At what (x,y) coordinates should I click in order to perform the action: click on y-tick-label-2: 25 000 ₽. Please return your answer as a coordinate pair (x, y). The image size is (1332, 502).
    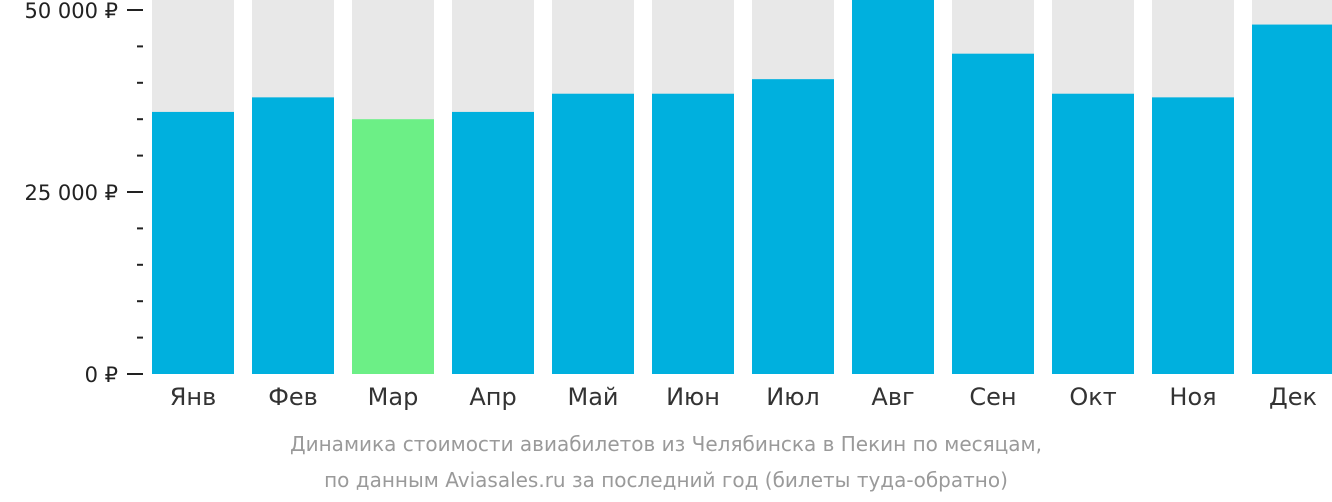
    Looking at the image, I should click on (71, 193).